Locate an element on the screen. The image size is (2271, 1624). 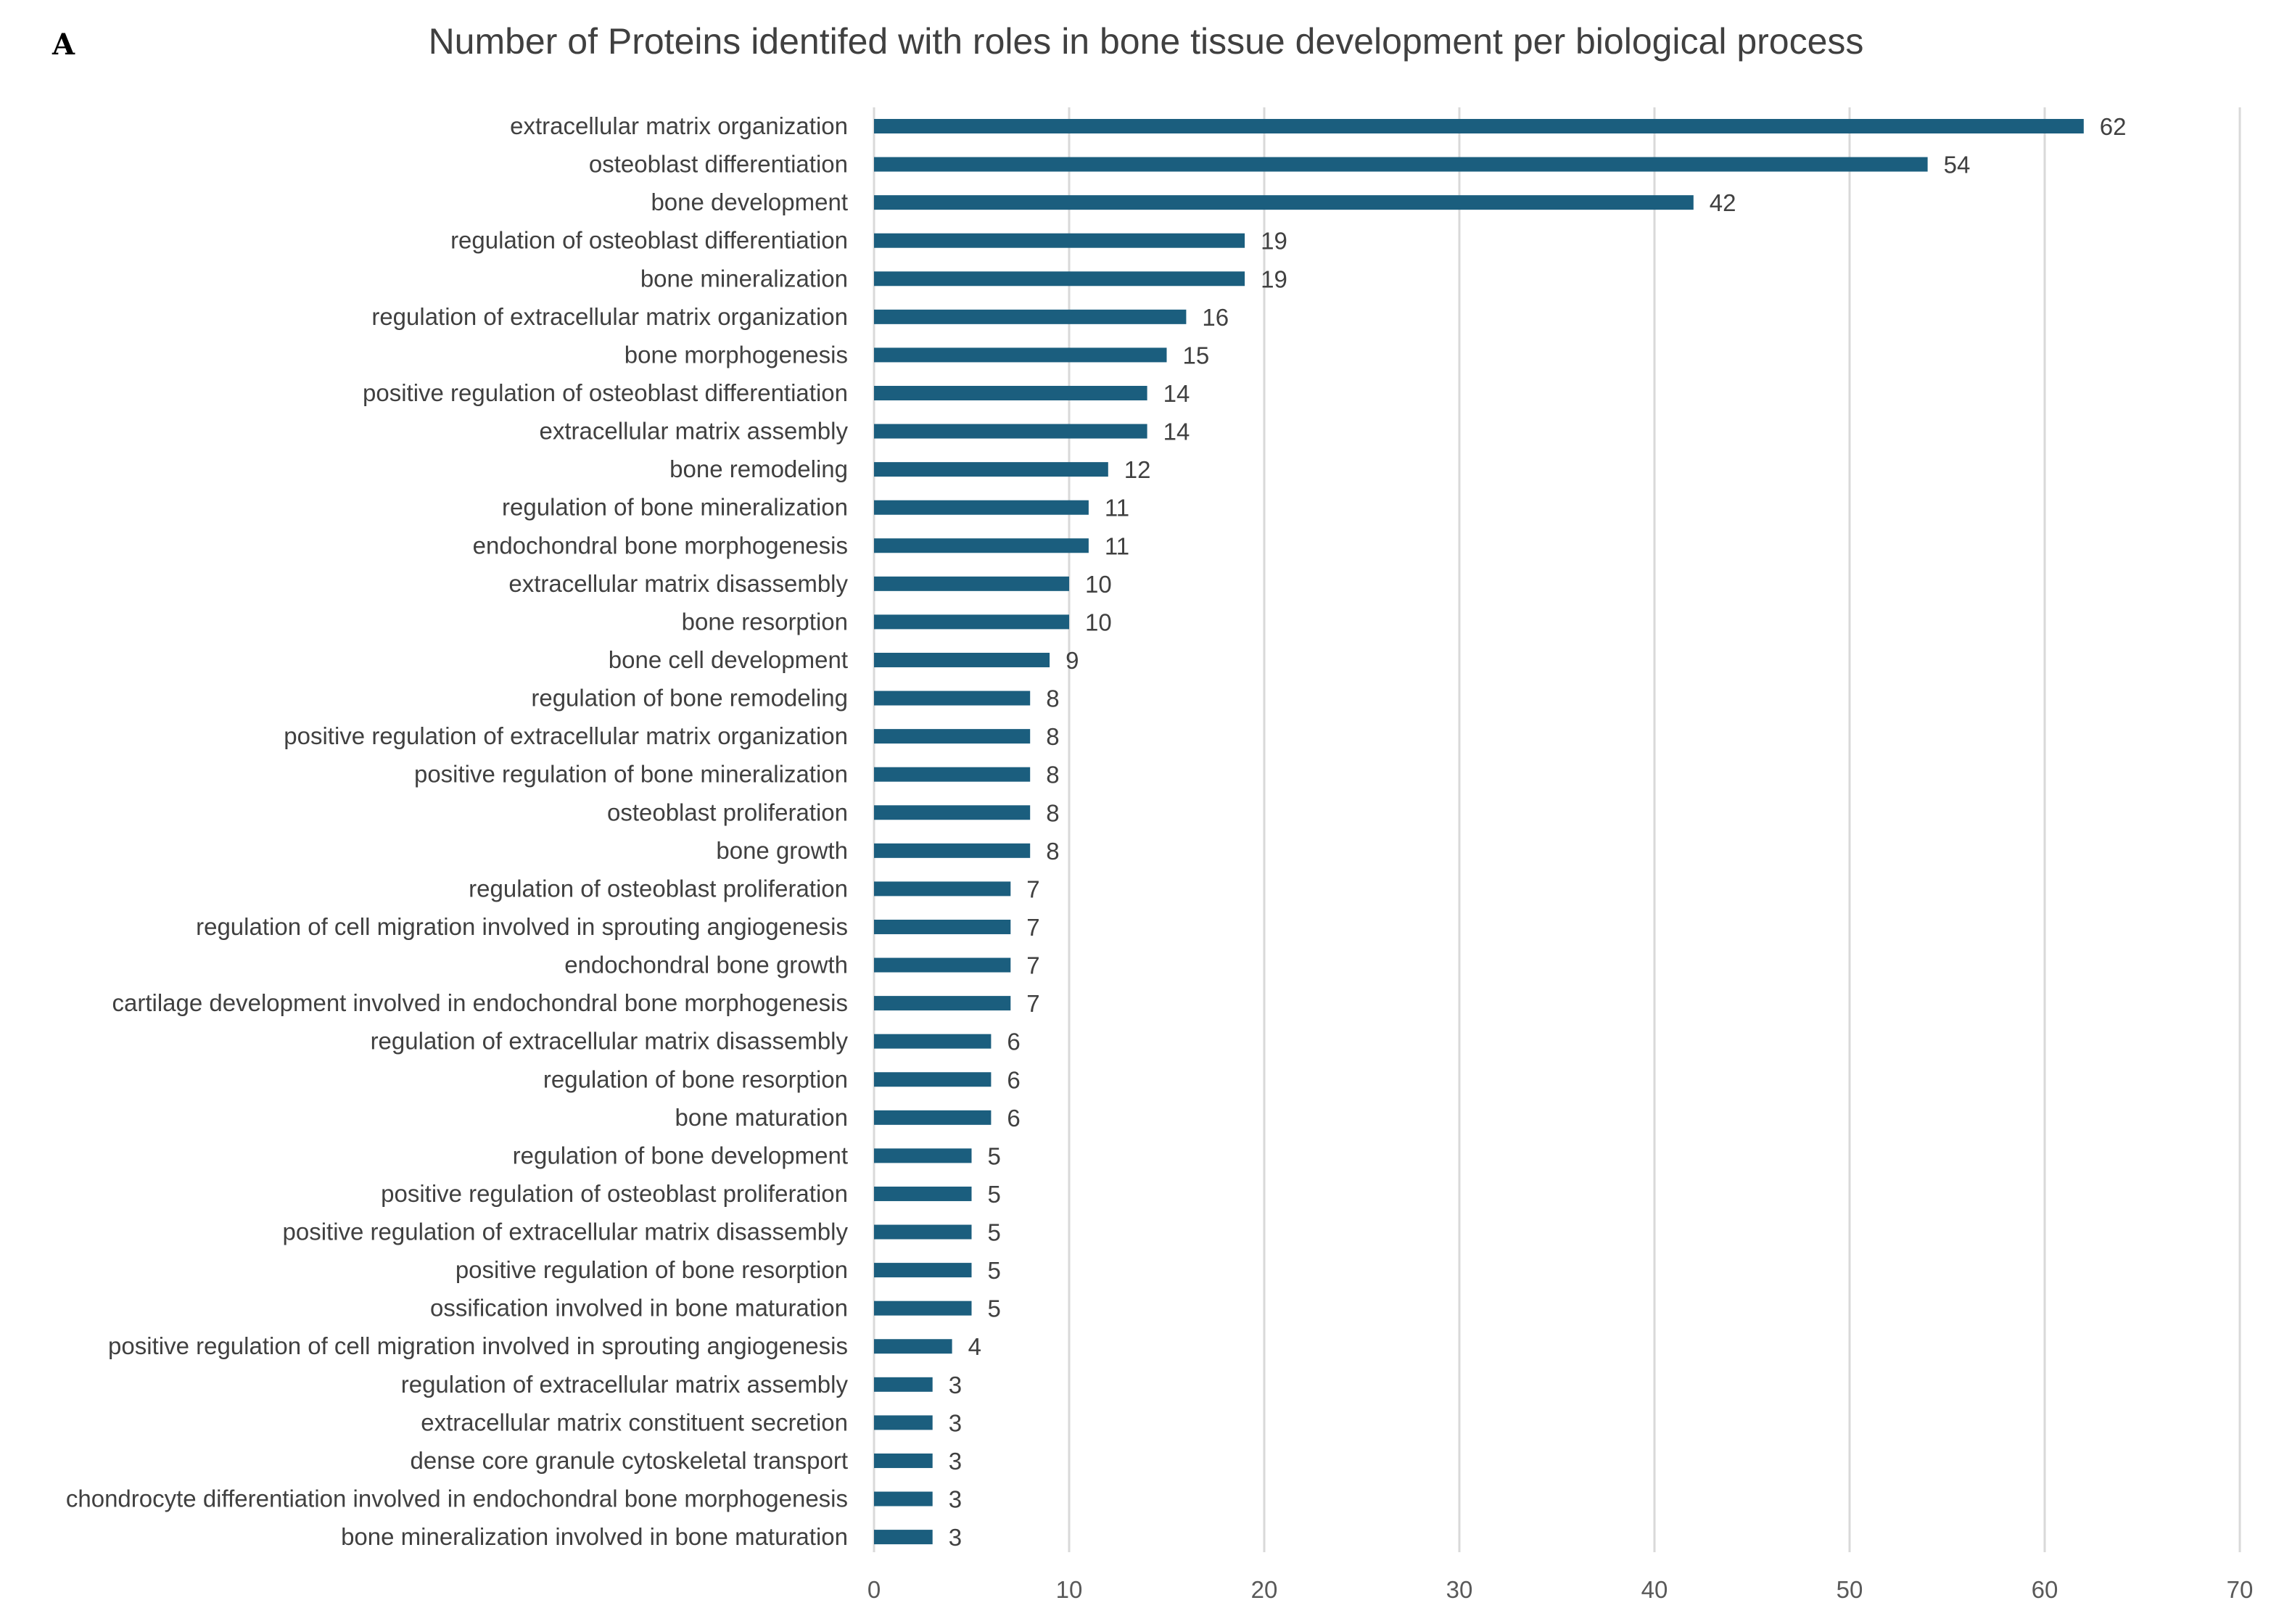
category-label: bone mineralization is located at coordinates (744, 278).